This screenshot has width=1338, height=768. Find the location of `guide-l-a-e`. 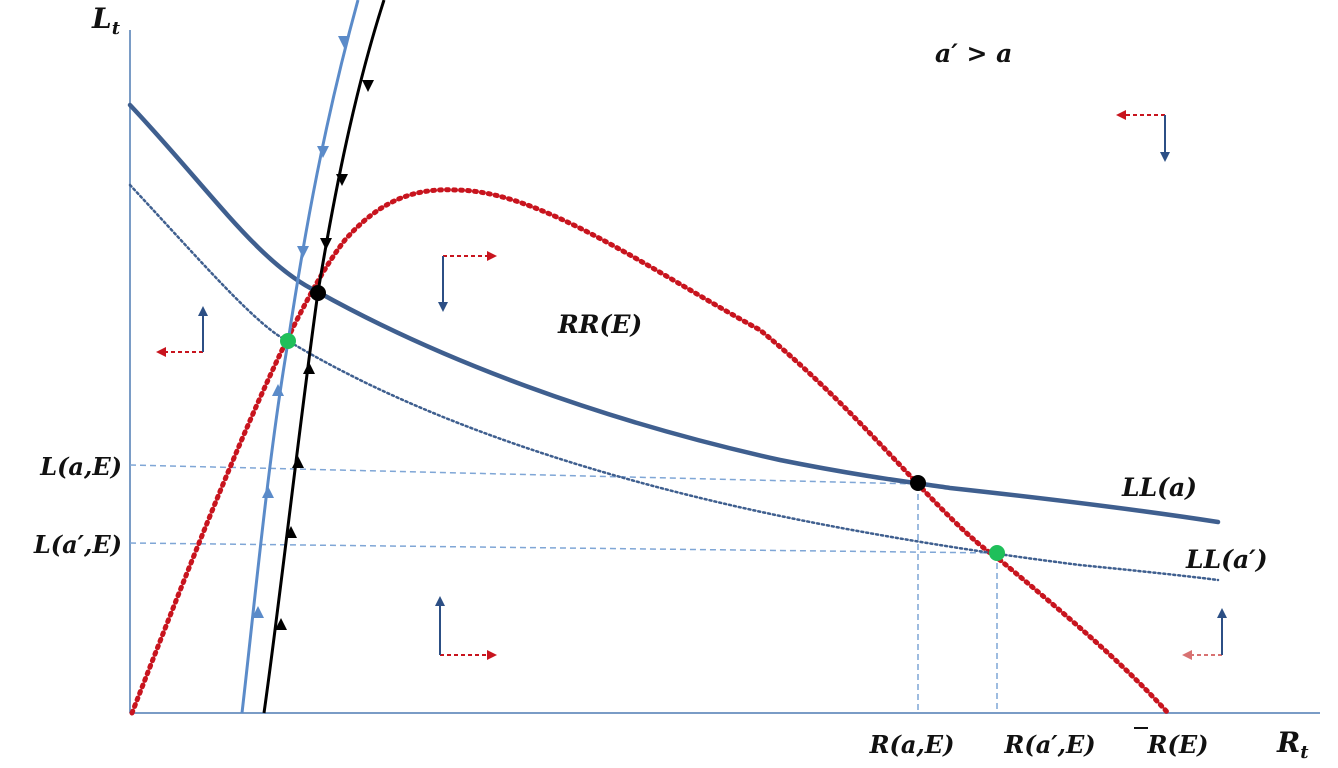

guide-l-a-e is located at coordinates (524, 474).